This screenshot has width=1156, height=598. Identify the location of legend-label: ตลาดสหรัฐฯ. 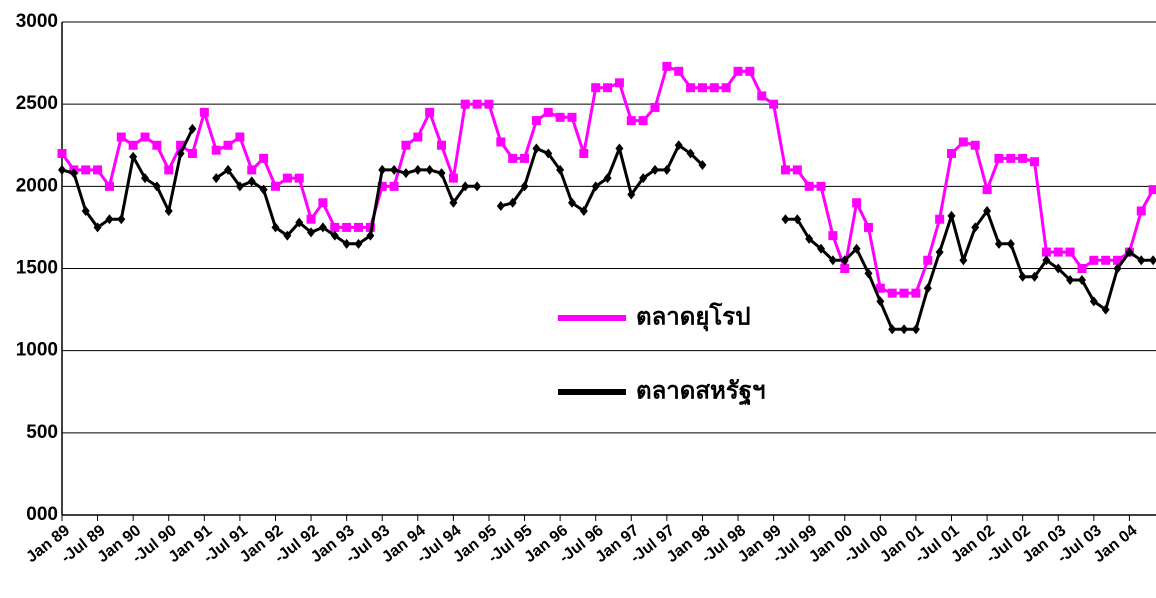
(700, 391).